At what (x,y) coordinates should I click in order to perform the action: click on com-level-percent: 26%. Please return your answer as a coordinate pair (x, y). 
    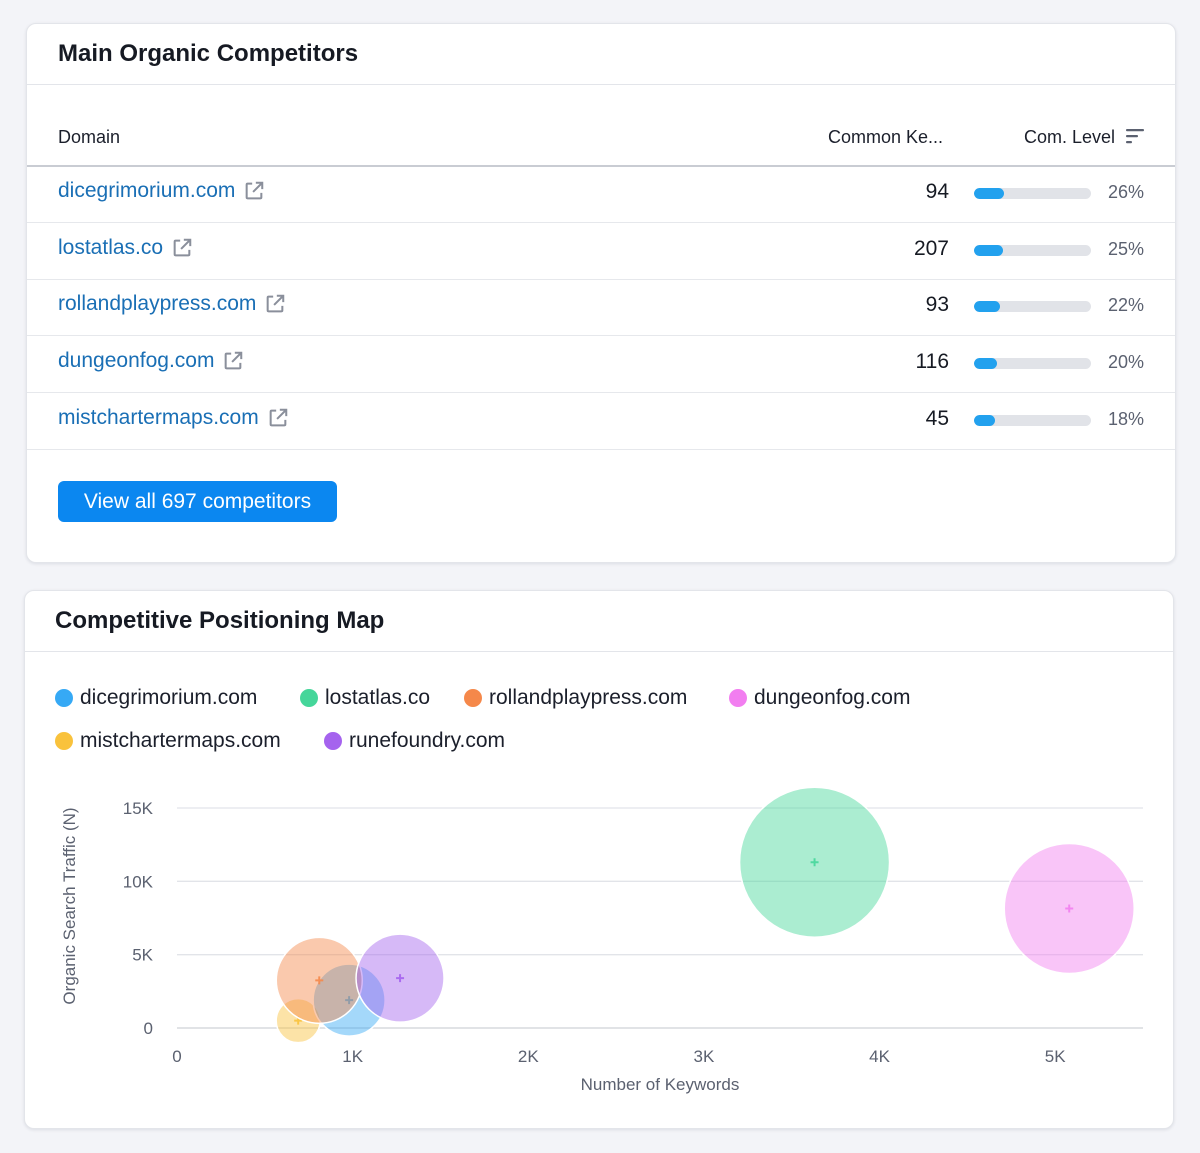
    Looking at the image, I should click on (1125, 192).